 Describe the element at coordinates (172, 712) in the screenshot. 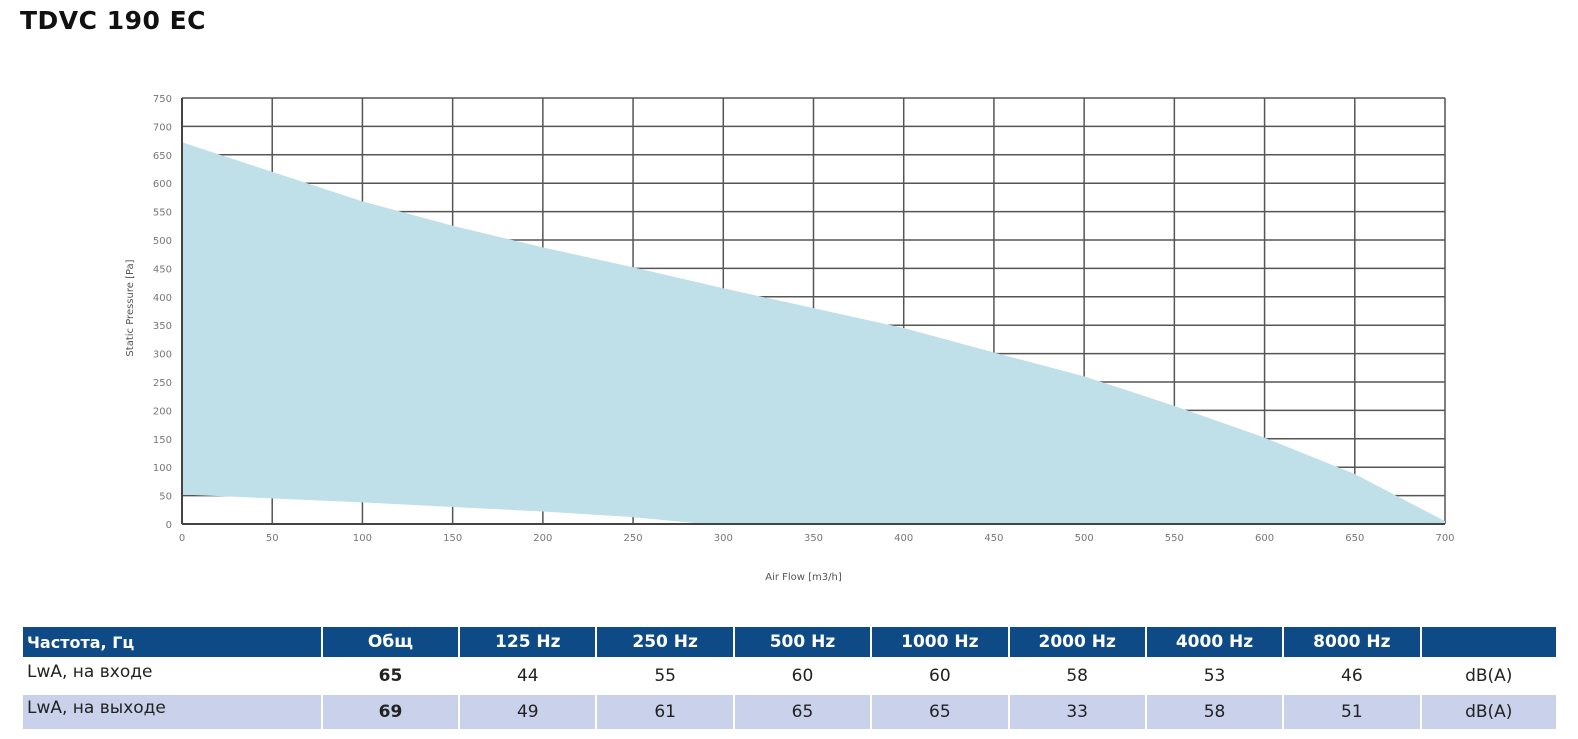

I see `row-label: LwA, на выходе` at that location.